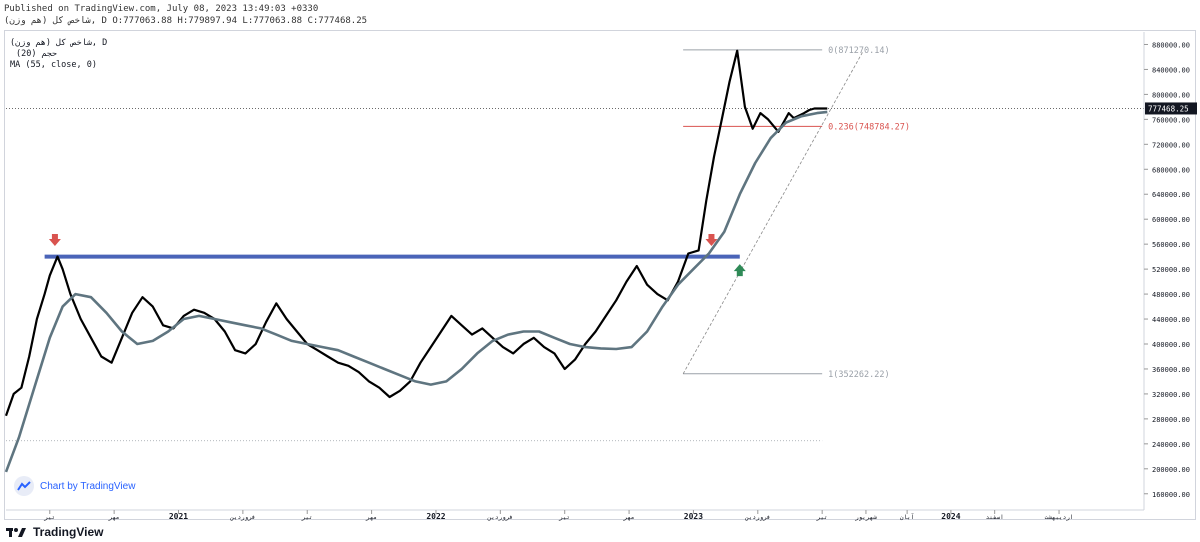 The width and height of the screenshot is (1200, 542). What do you see at coordinates (1171, 220) in the screenshot?
I see `y-tick-label: 600000.00` at bounding box center [1171, 220].